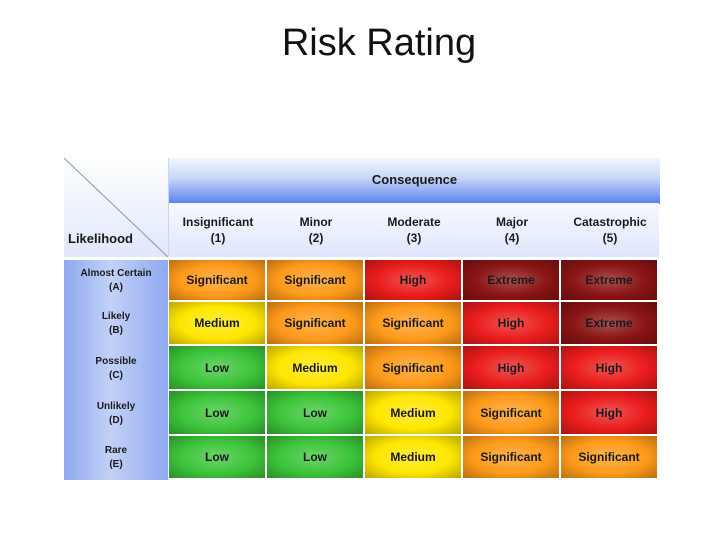  I want to click on row-header-b: Likely (B), so click(116, 324).